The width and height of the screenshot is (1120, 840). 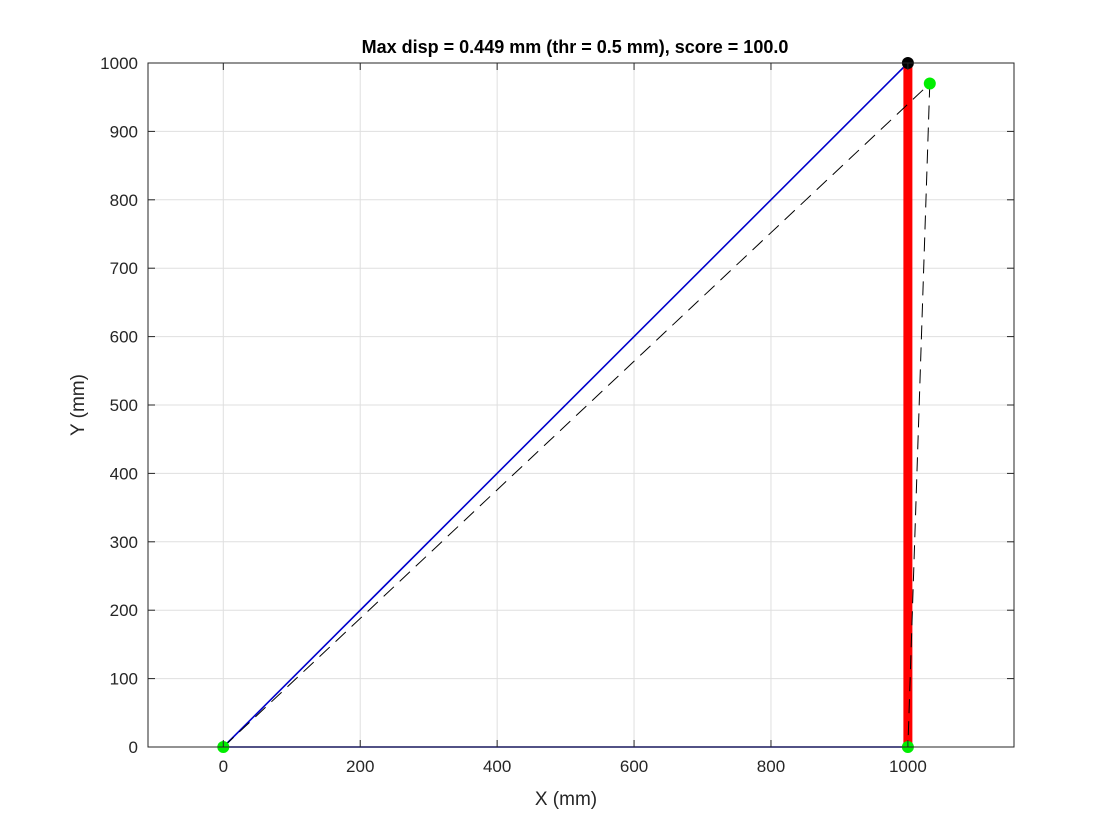 I want to click on y-tick-label: 1000, so click(x=119, y=63).